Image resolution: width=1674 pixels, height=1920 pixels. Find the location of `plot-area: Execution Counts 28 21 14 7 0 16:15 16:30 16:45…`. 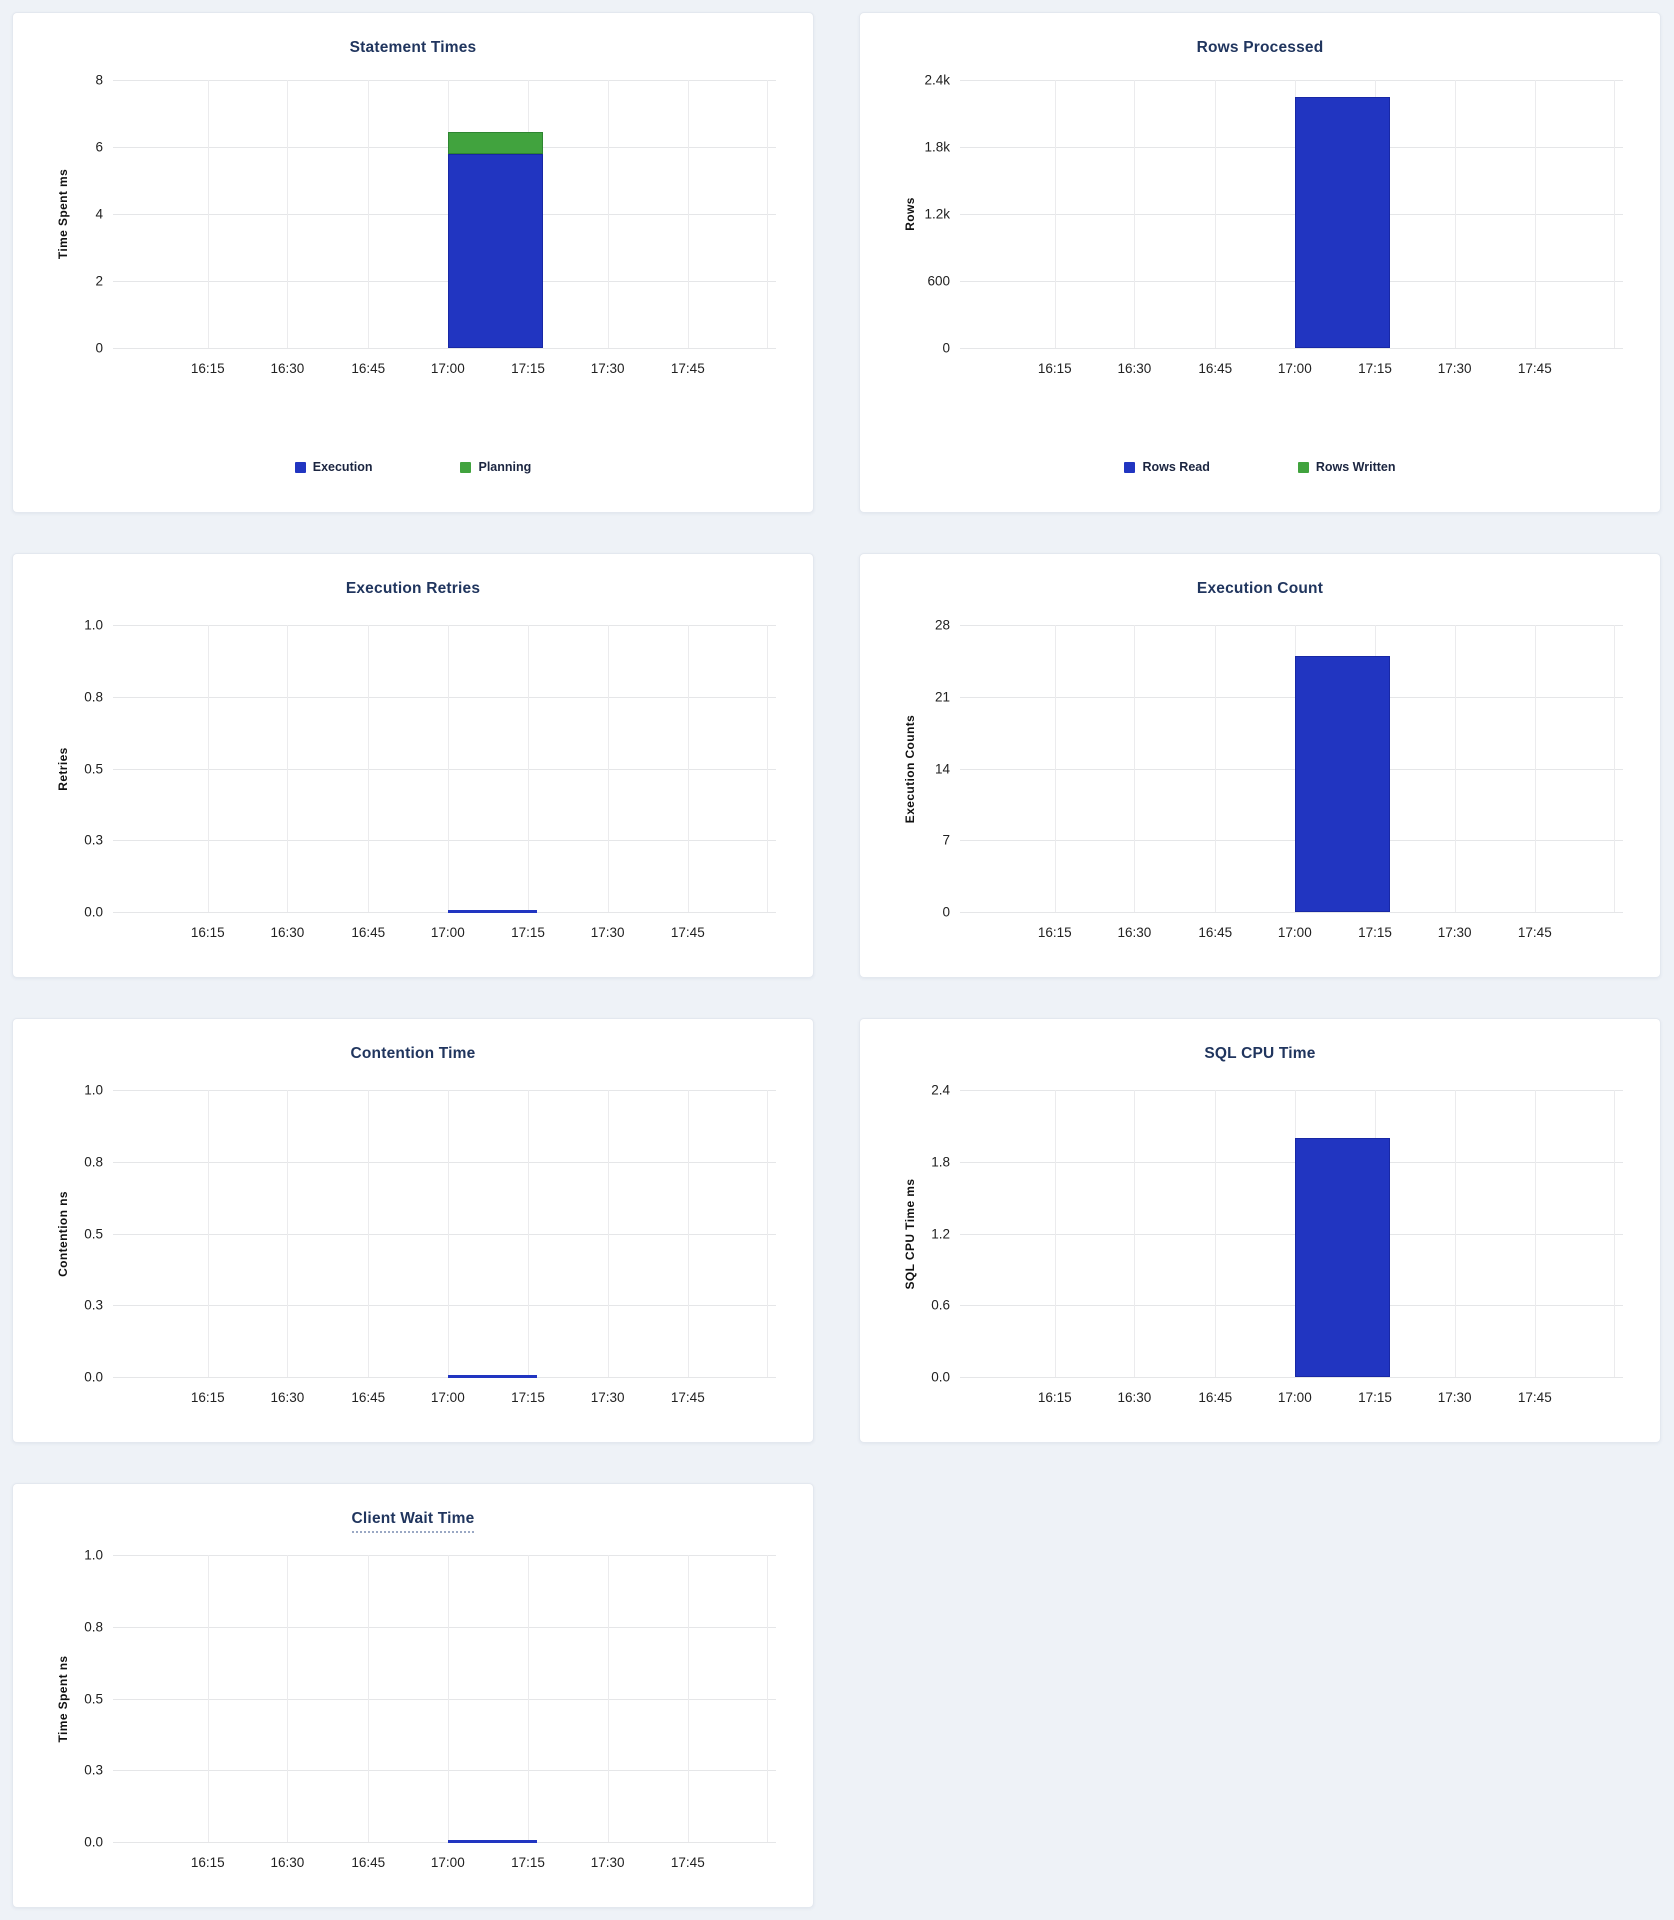

plot-area: Execution Counts 28 21 14 7 0 16:15 16:30 16:45… is located at coordinates (1263, 779).